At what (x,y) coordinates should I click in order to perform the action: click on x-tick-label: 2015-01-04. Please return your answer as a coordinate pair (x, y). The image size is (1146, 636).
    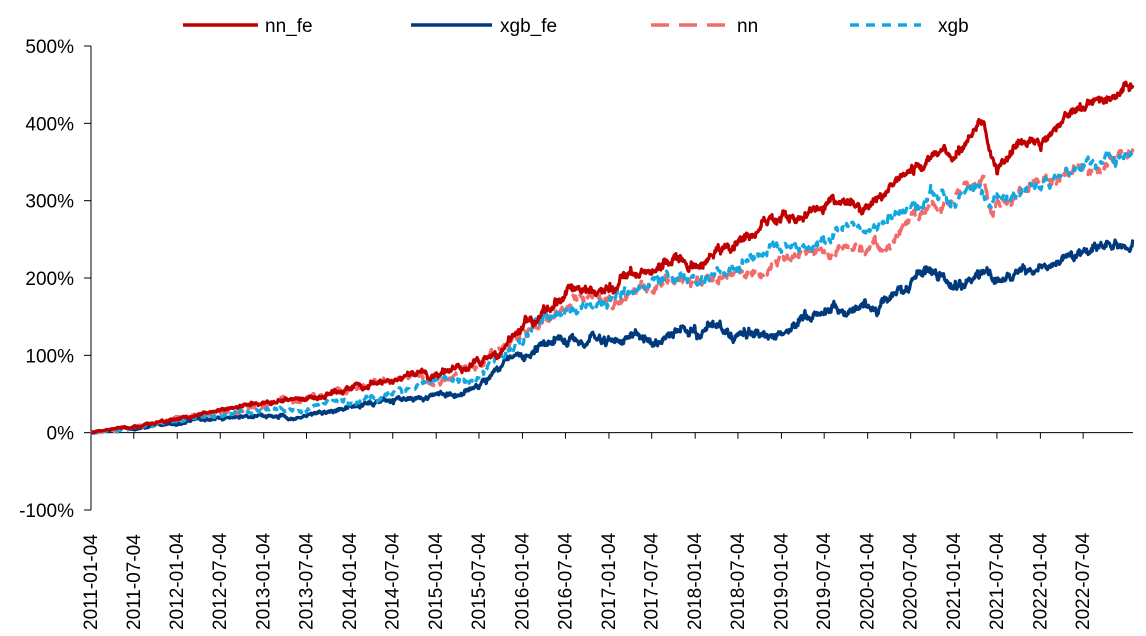
    Looking at the image, I should click on (436, 581).